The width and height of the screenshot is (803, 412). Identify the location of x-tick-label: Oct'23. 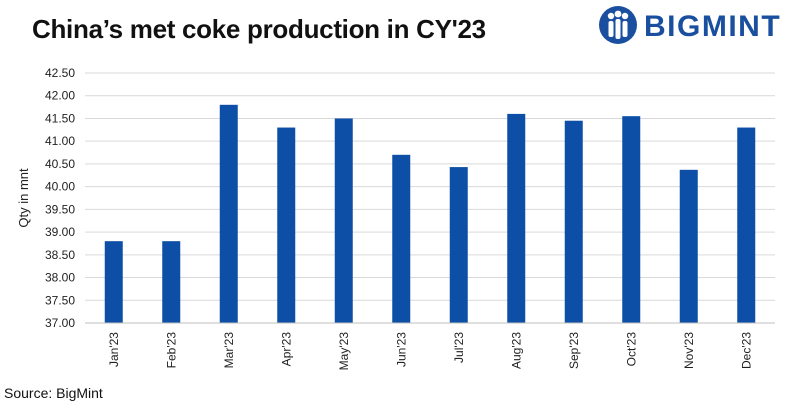
(631, 349).